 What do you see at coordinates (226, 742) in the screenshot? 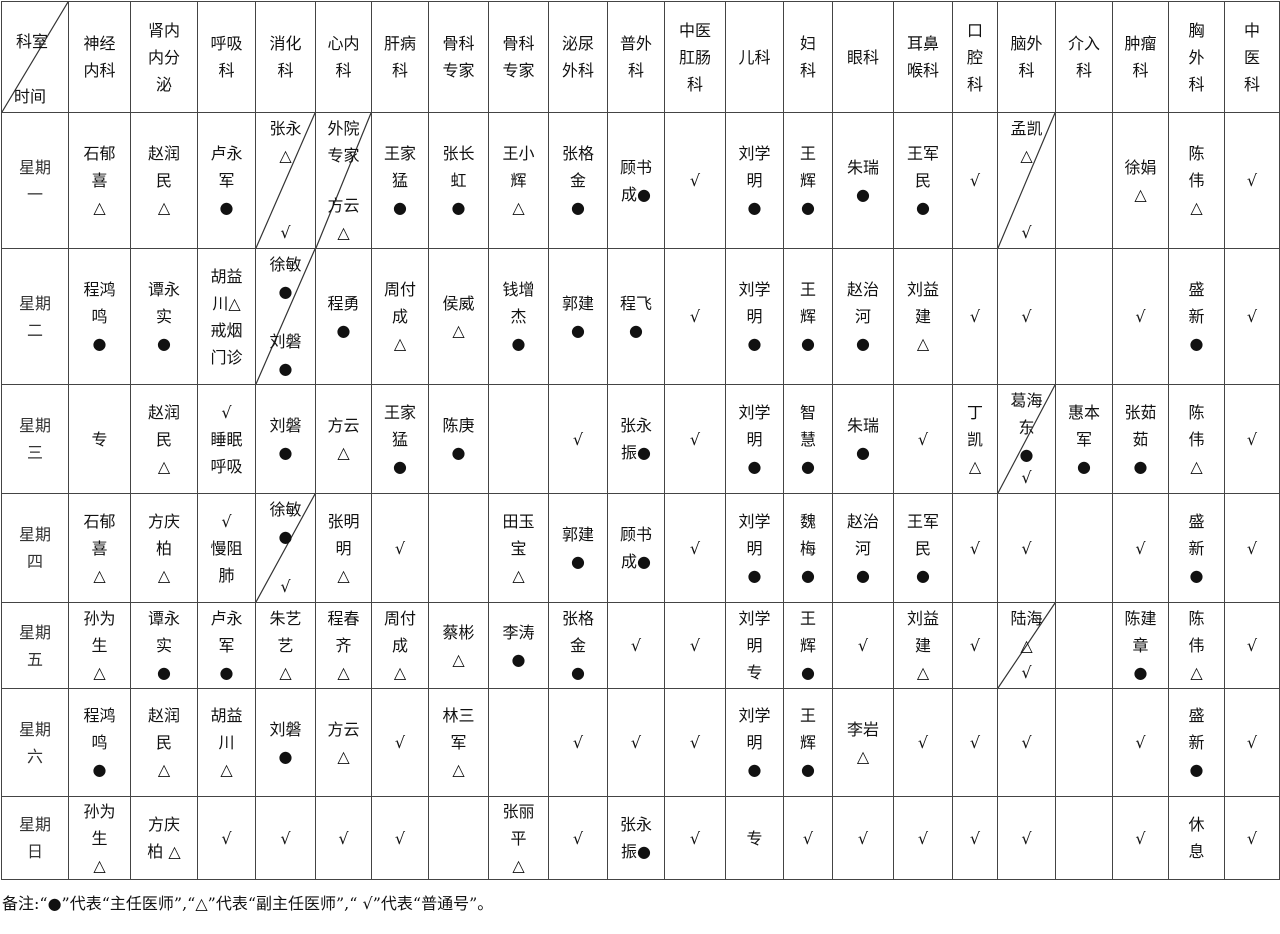
I see `schedule-cell: 胡益 川 △` at bounding box center [226, 742].